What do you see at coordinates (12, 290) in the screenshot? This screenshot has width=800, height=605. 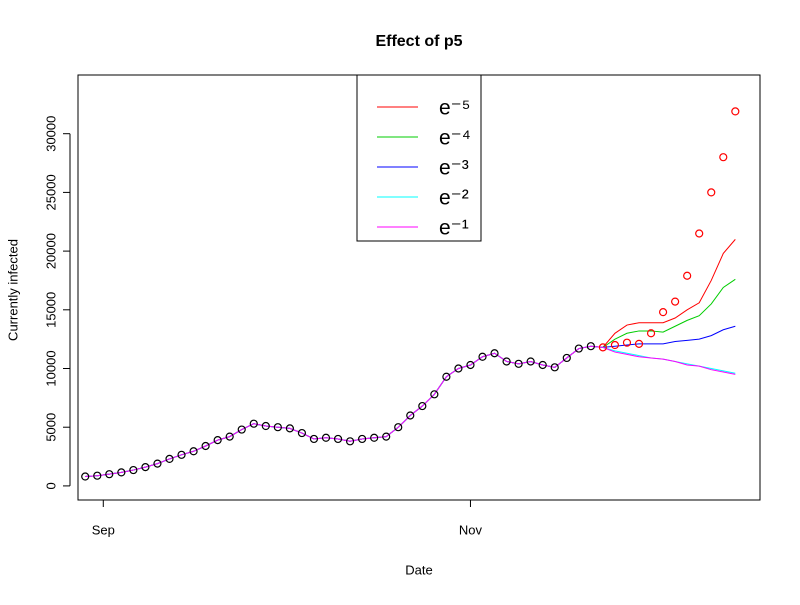 I see `y-axis-label: Currently infected` at bounding box center [12, 290].